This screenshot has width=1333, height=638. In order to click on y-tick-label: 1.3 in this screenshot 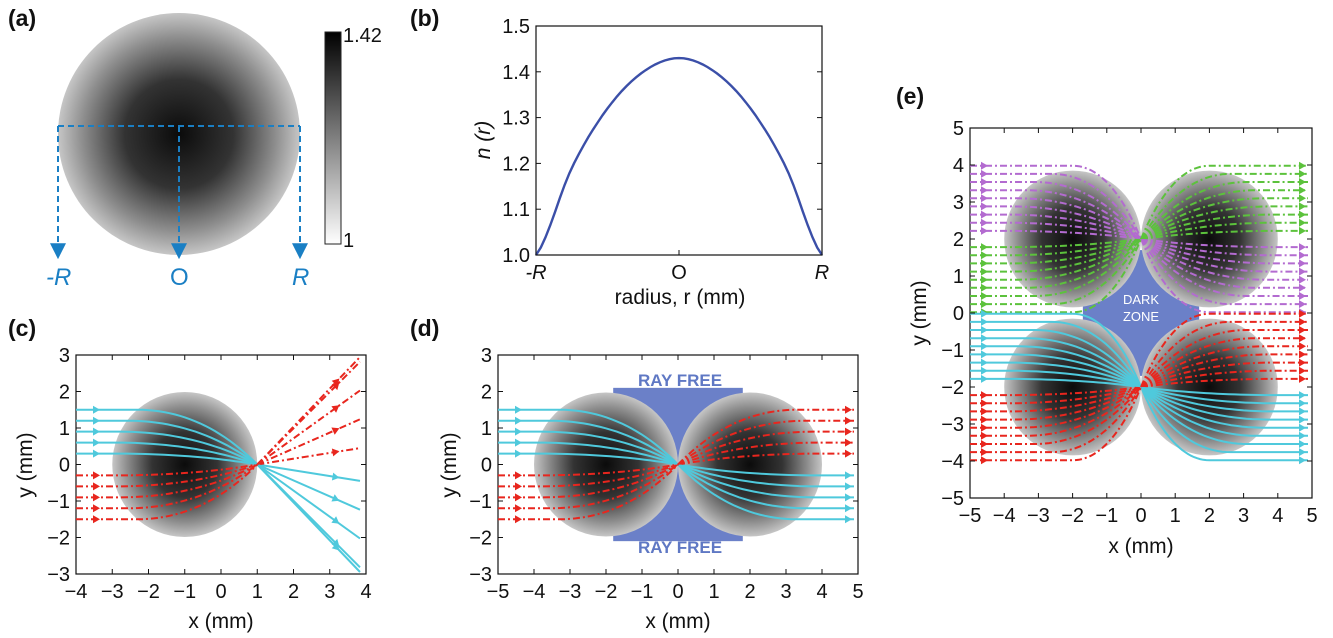, I will do `click(516, 119)`.